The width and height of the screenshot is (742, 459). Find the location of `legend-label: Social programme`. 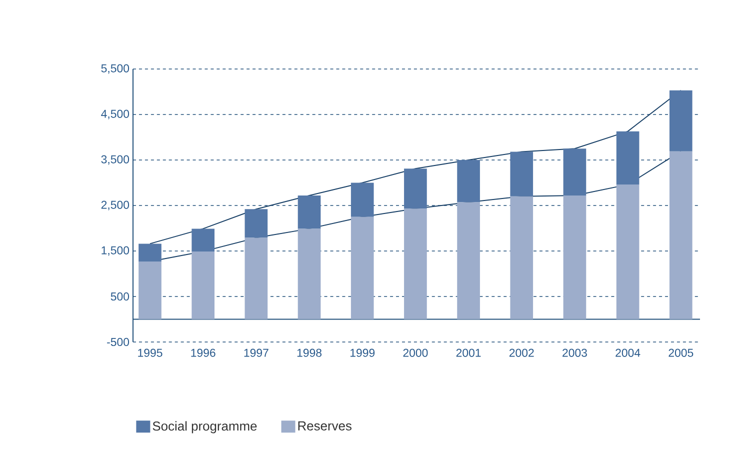

legend-label: Social programme is located at coordinates (204, 427).